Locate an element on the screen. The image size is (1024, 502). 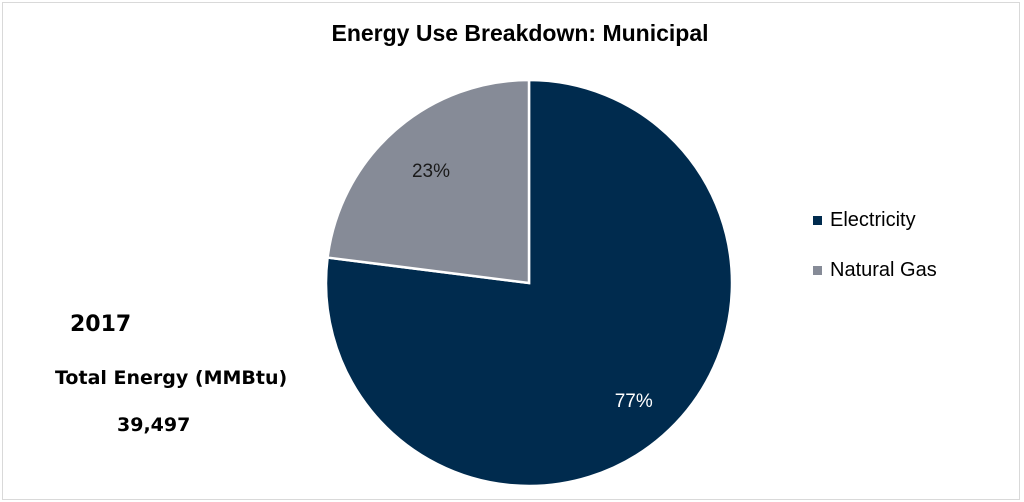
pie-slice-natural-gas is located at coordinates (428, 181).